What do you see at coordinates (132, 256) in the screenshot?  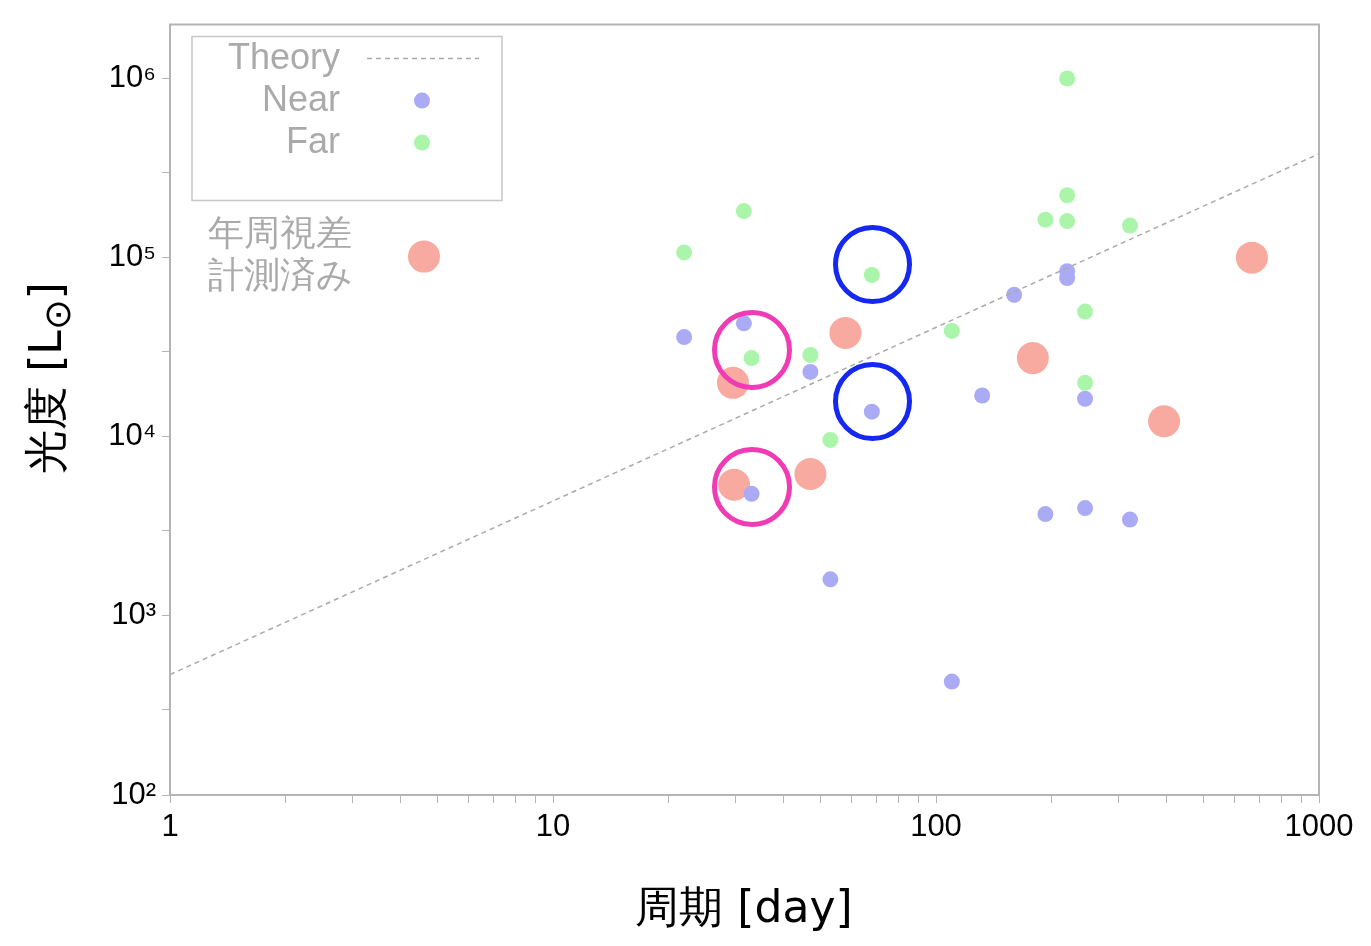 I see `y-tick-label: 10⁵` at bounding box center [132, 256].